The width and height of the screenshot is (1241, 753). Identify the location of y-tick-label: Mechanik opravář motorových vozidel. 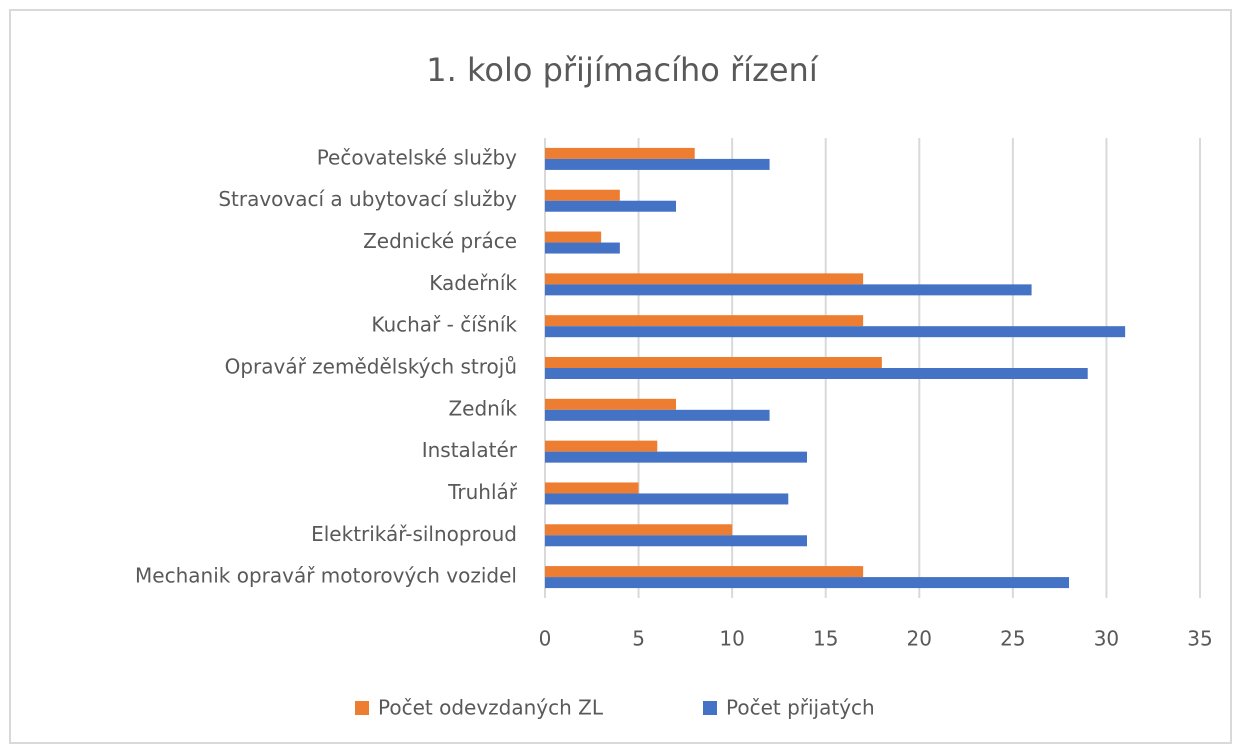
(326, 576).